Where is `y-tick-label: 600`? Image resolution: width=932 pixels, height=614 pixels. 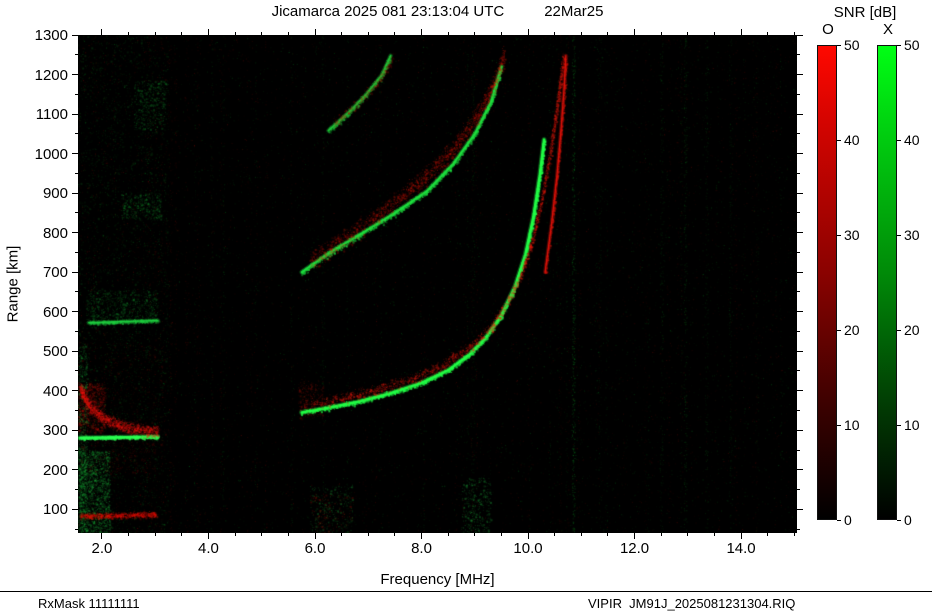
y-tick-label: 600 is located at coordinates (55, 312).